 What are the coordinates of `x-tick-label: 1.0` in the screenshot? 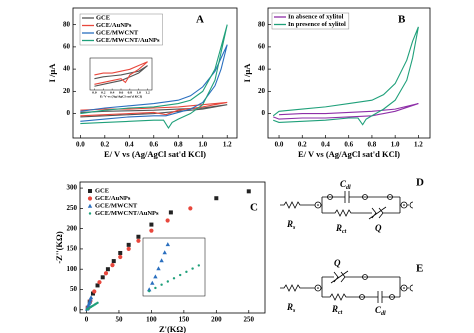 It's located at (395, 145).